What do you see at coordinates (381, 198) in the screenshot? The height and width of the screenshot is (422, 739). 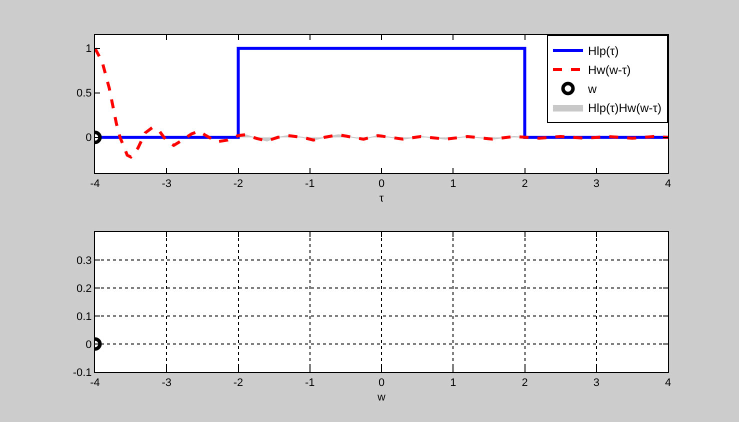 I see `x-axis-title: τ` at bounding box center [381, 198].